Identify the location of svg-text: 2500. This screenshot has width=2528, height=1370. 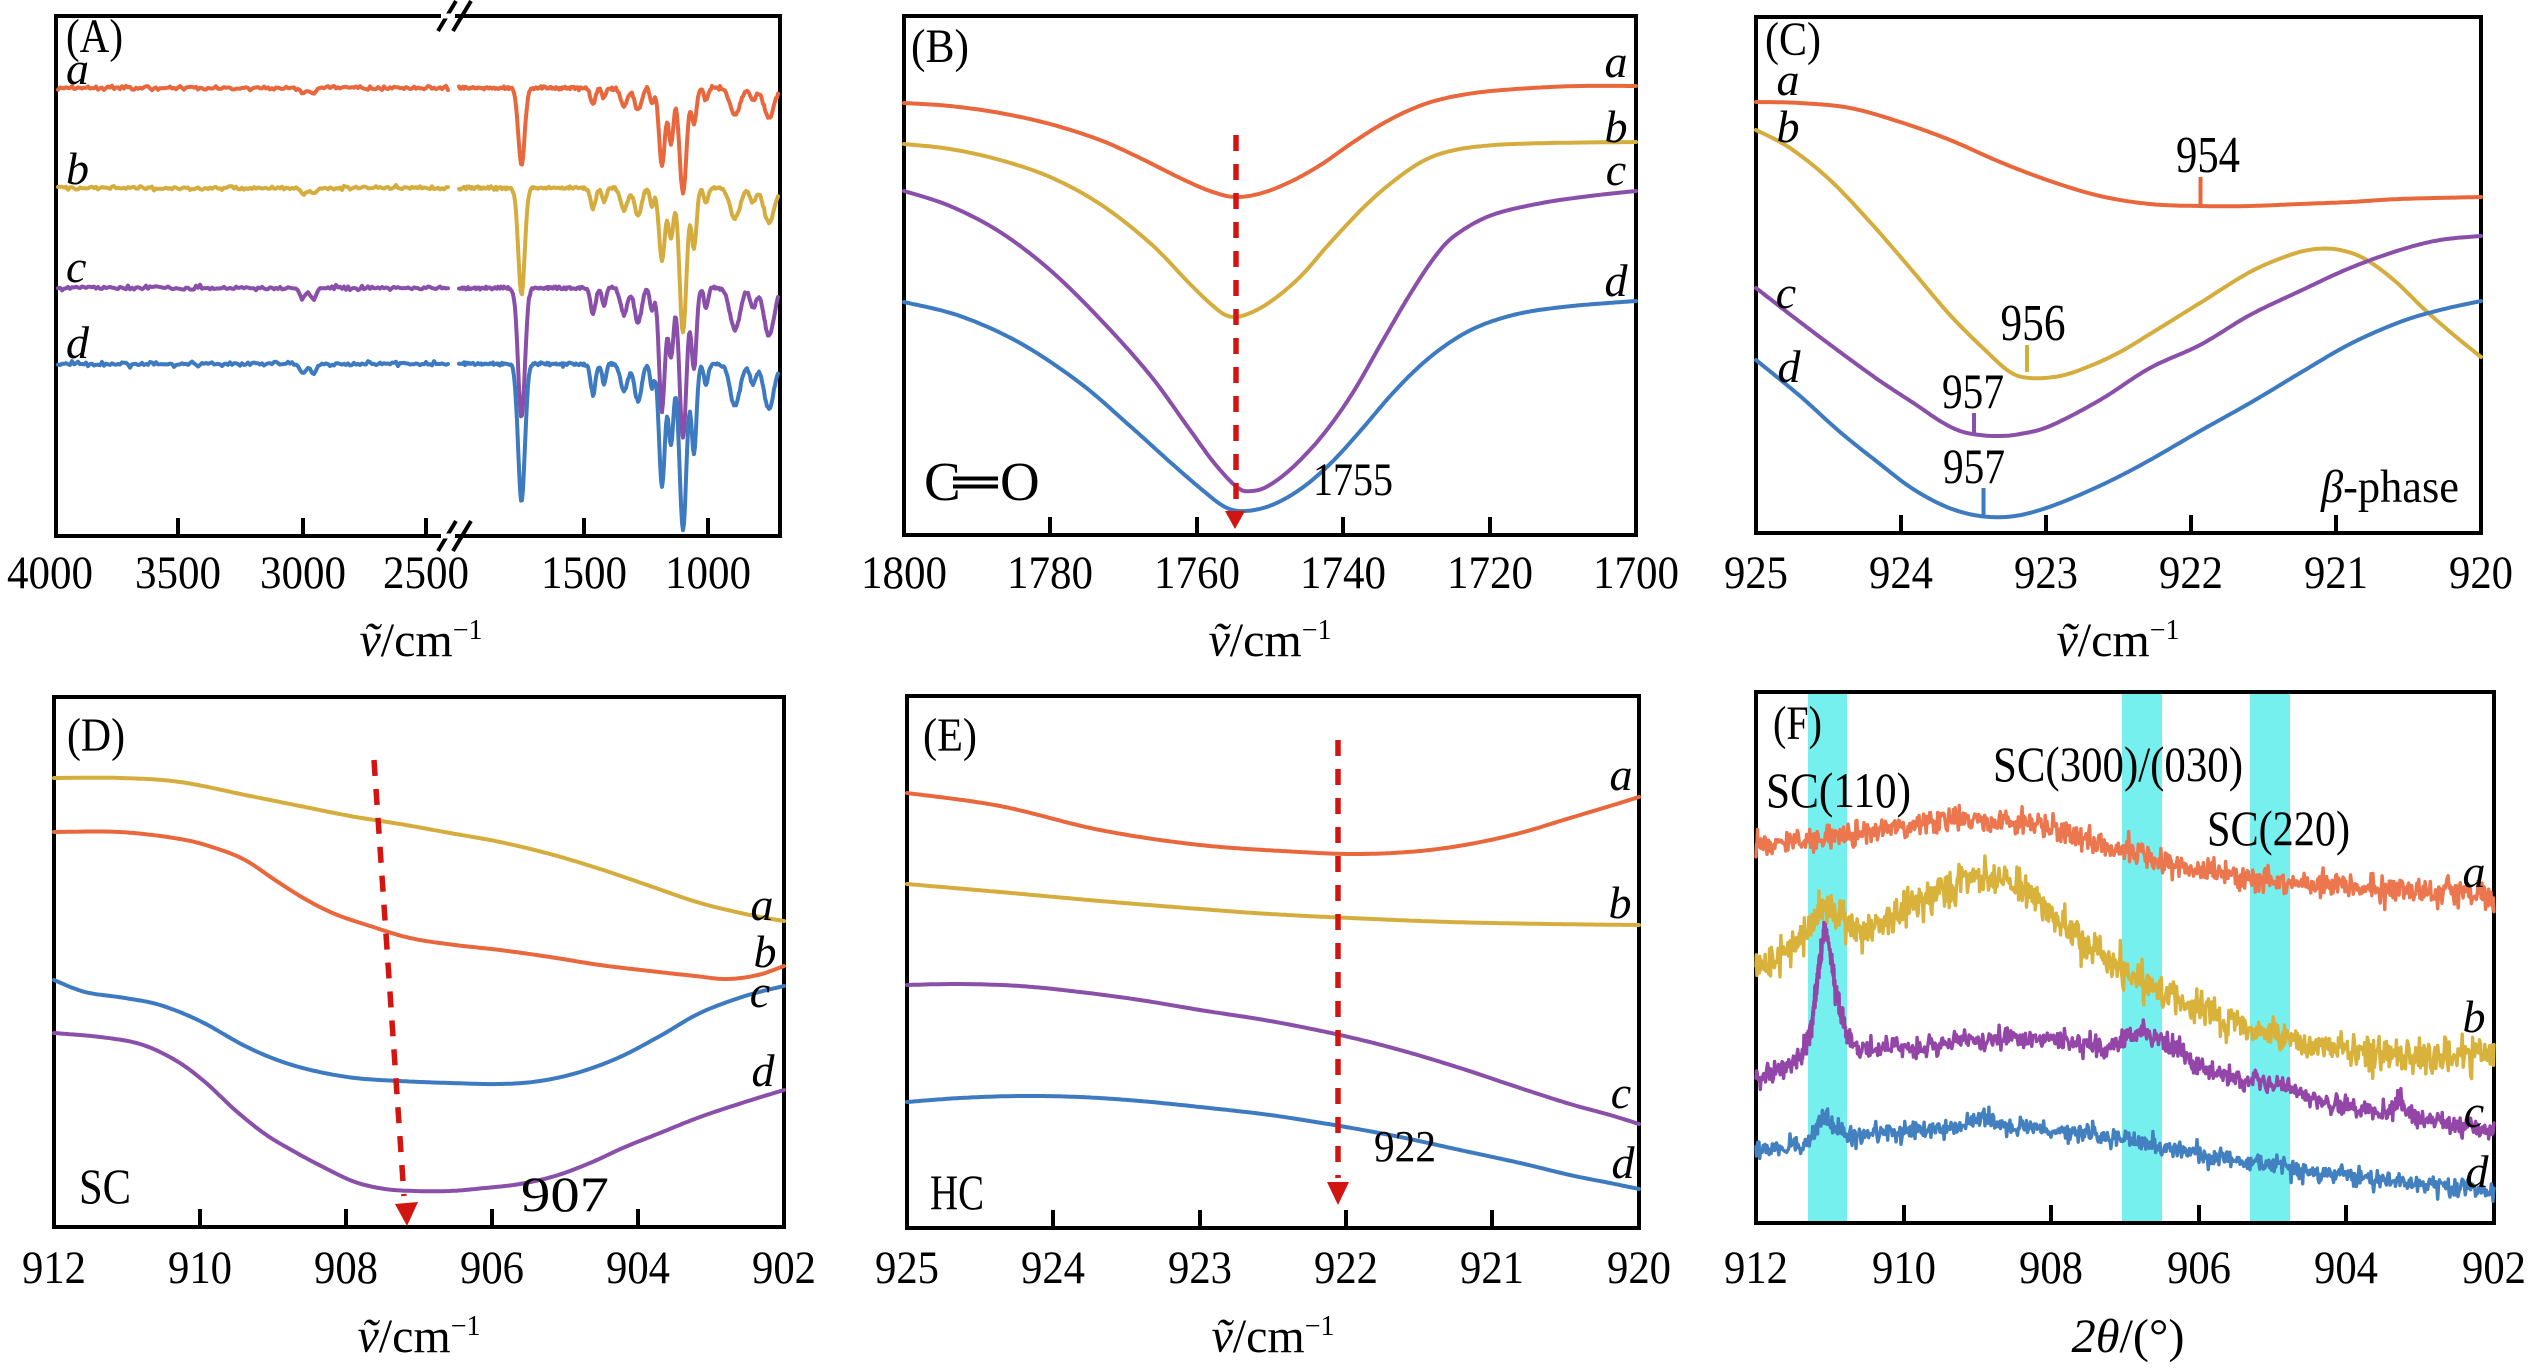
(426, 573).